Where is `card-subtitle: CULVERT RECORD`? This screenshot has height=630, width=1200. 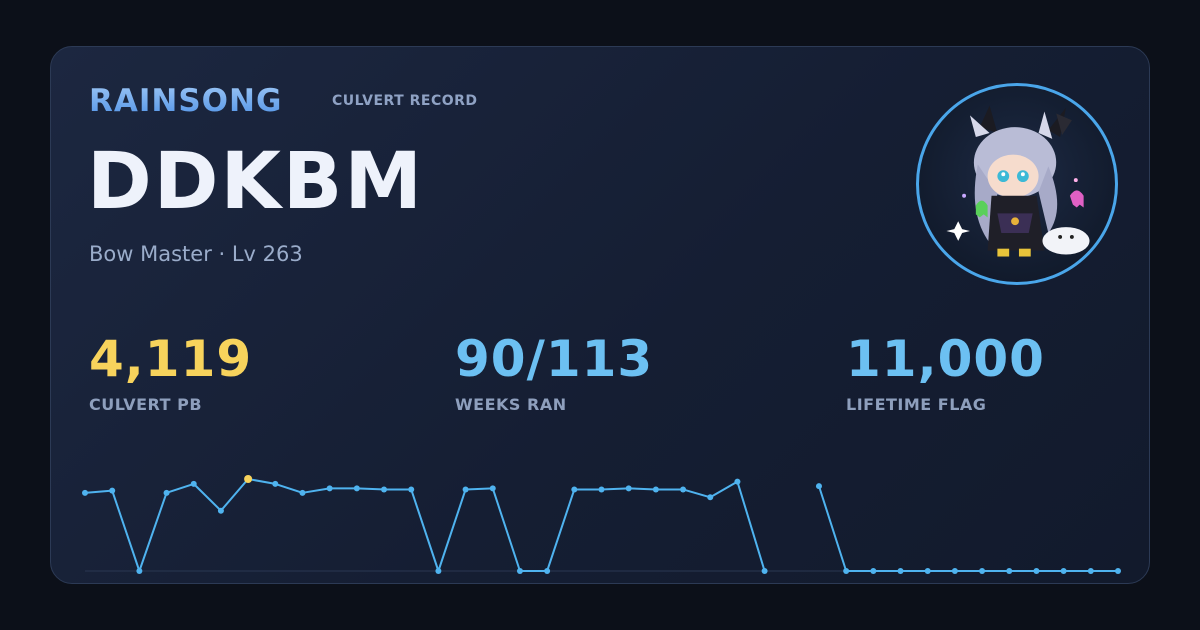 card-subtitle: CULVERT RECORD is located at coordinates (405, 101).